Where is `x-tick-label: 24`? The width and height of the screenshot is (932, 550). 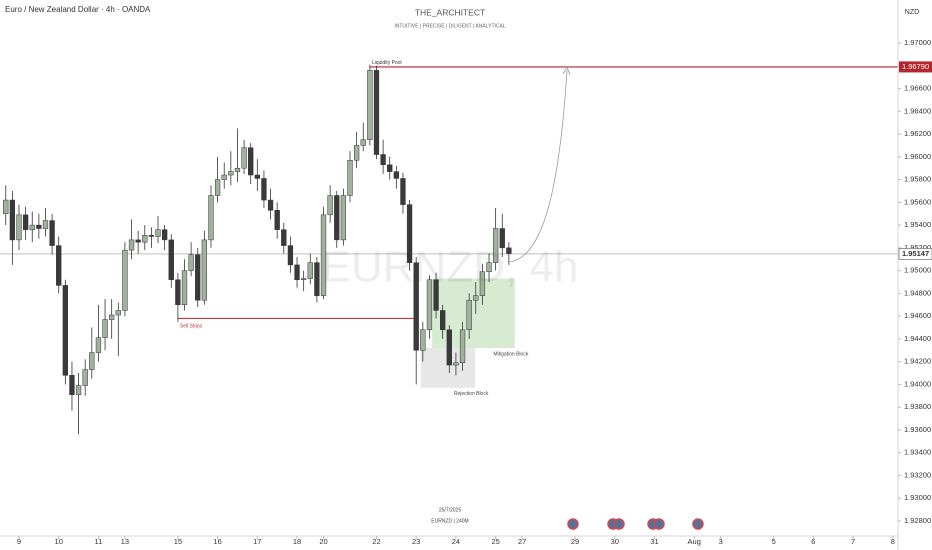
x-tick-label: 24 is located at coordinates (456, 541).